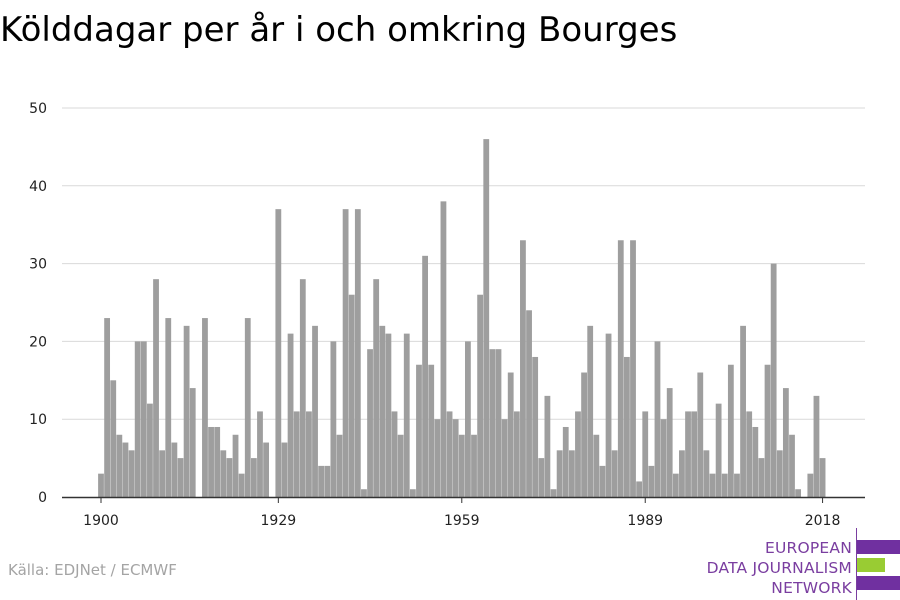 Image resolution: width=900 pixels, height=600 pixels. What do you see at coordinates (419, 430) in the screenshot?
I see `bar-1952` at bounding box center [419, 430].